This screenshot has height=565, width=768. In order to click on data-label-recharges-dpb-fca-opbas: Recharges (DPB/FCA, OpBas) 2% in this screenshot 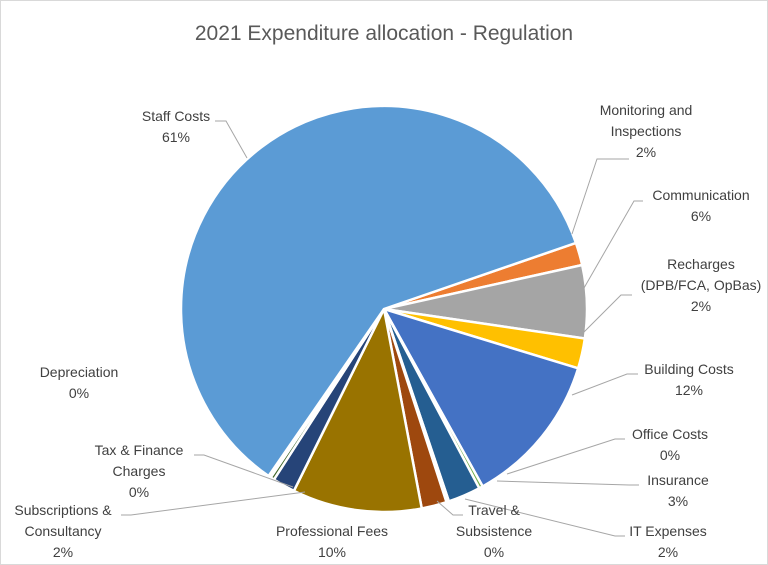, I will do `click(701, 285)`.